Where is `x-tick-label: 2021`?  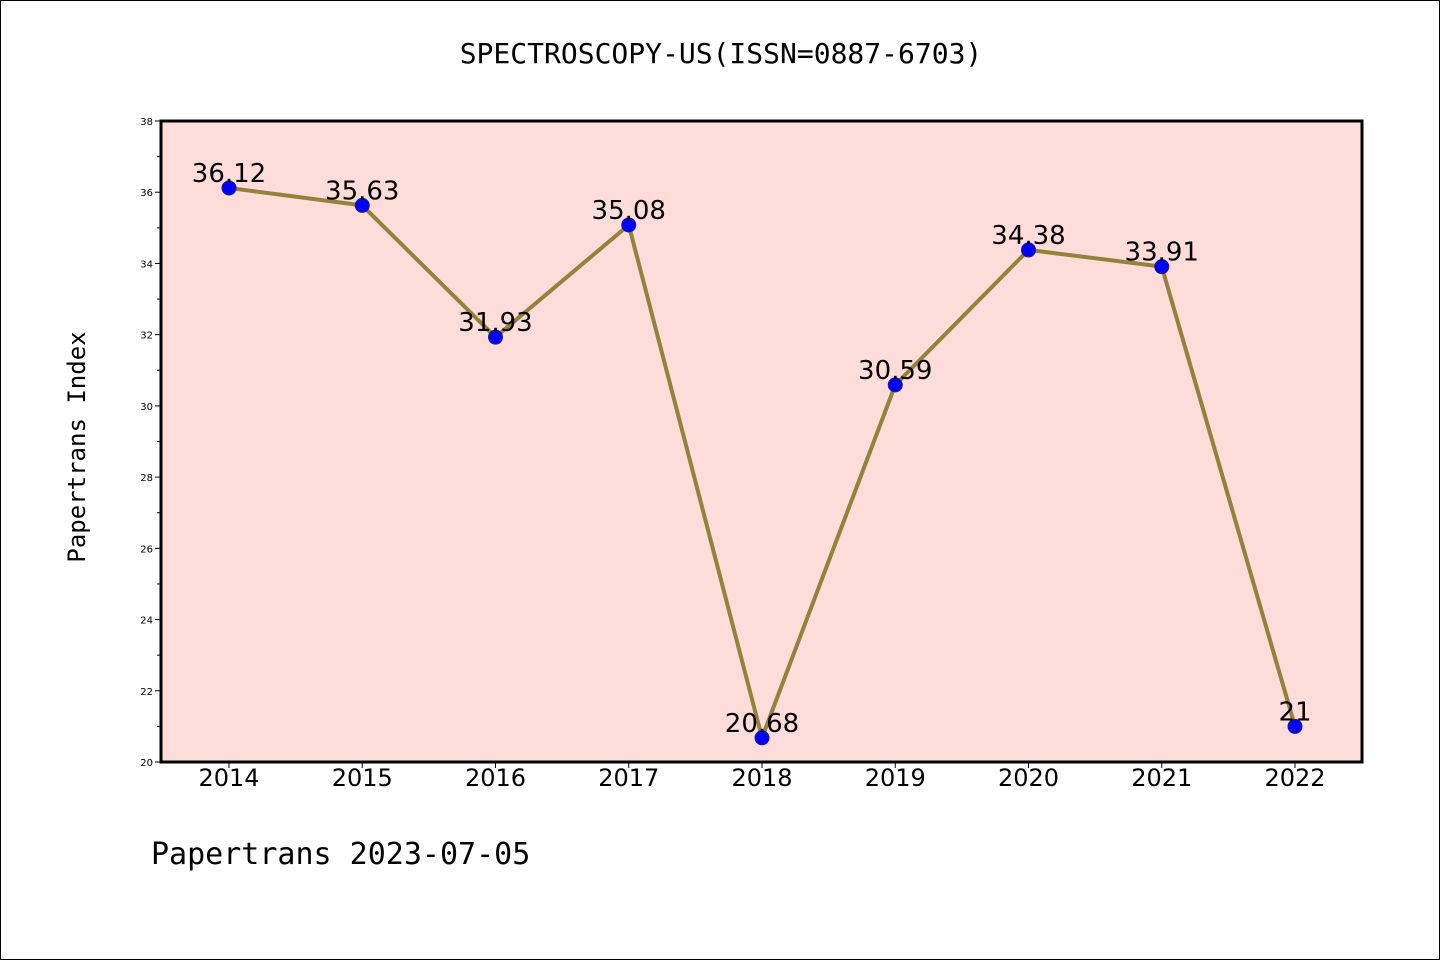 x-tick-label: 2021 is located at coordinates (1161, 778).